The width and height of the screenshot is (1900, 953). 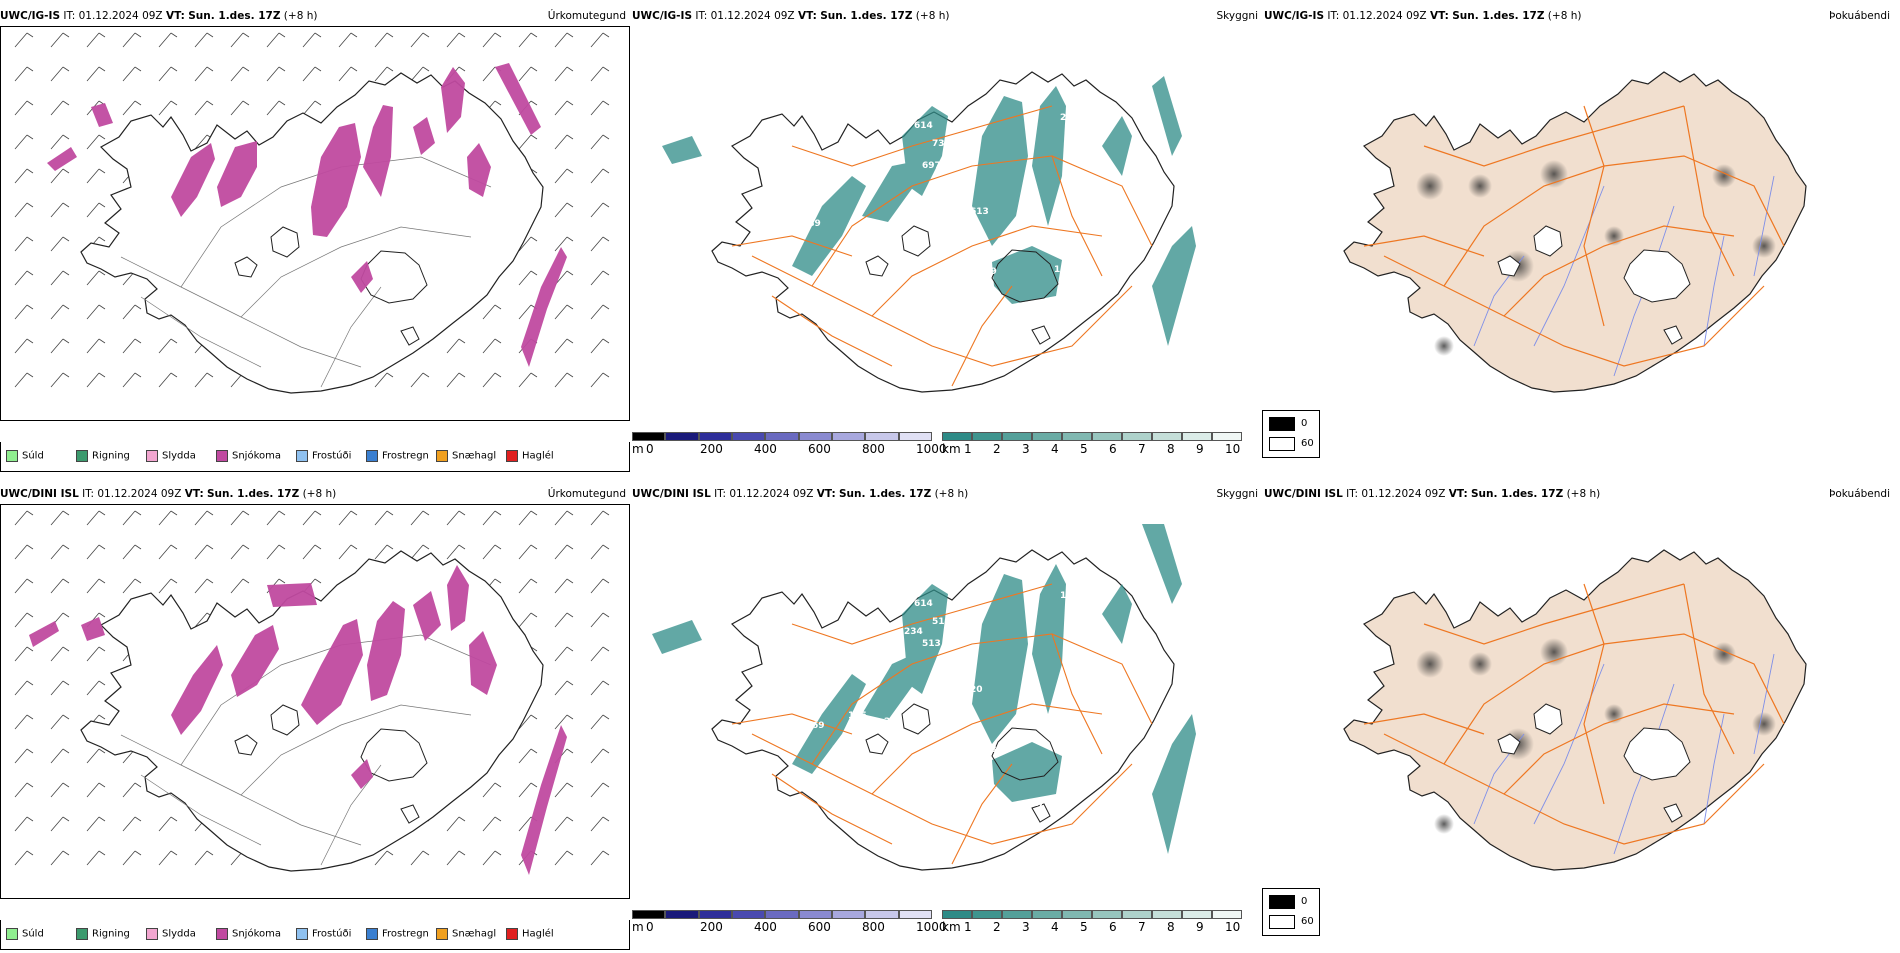 I want to click on peak-label: 20, so click(x=976, y=690).